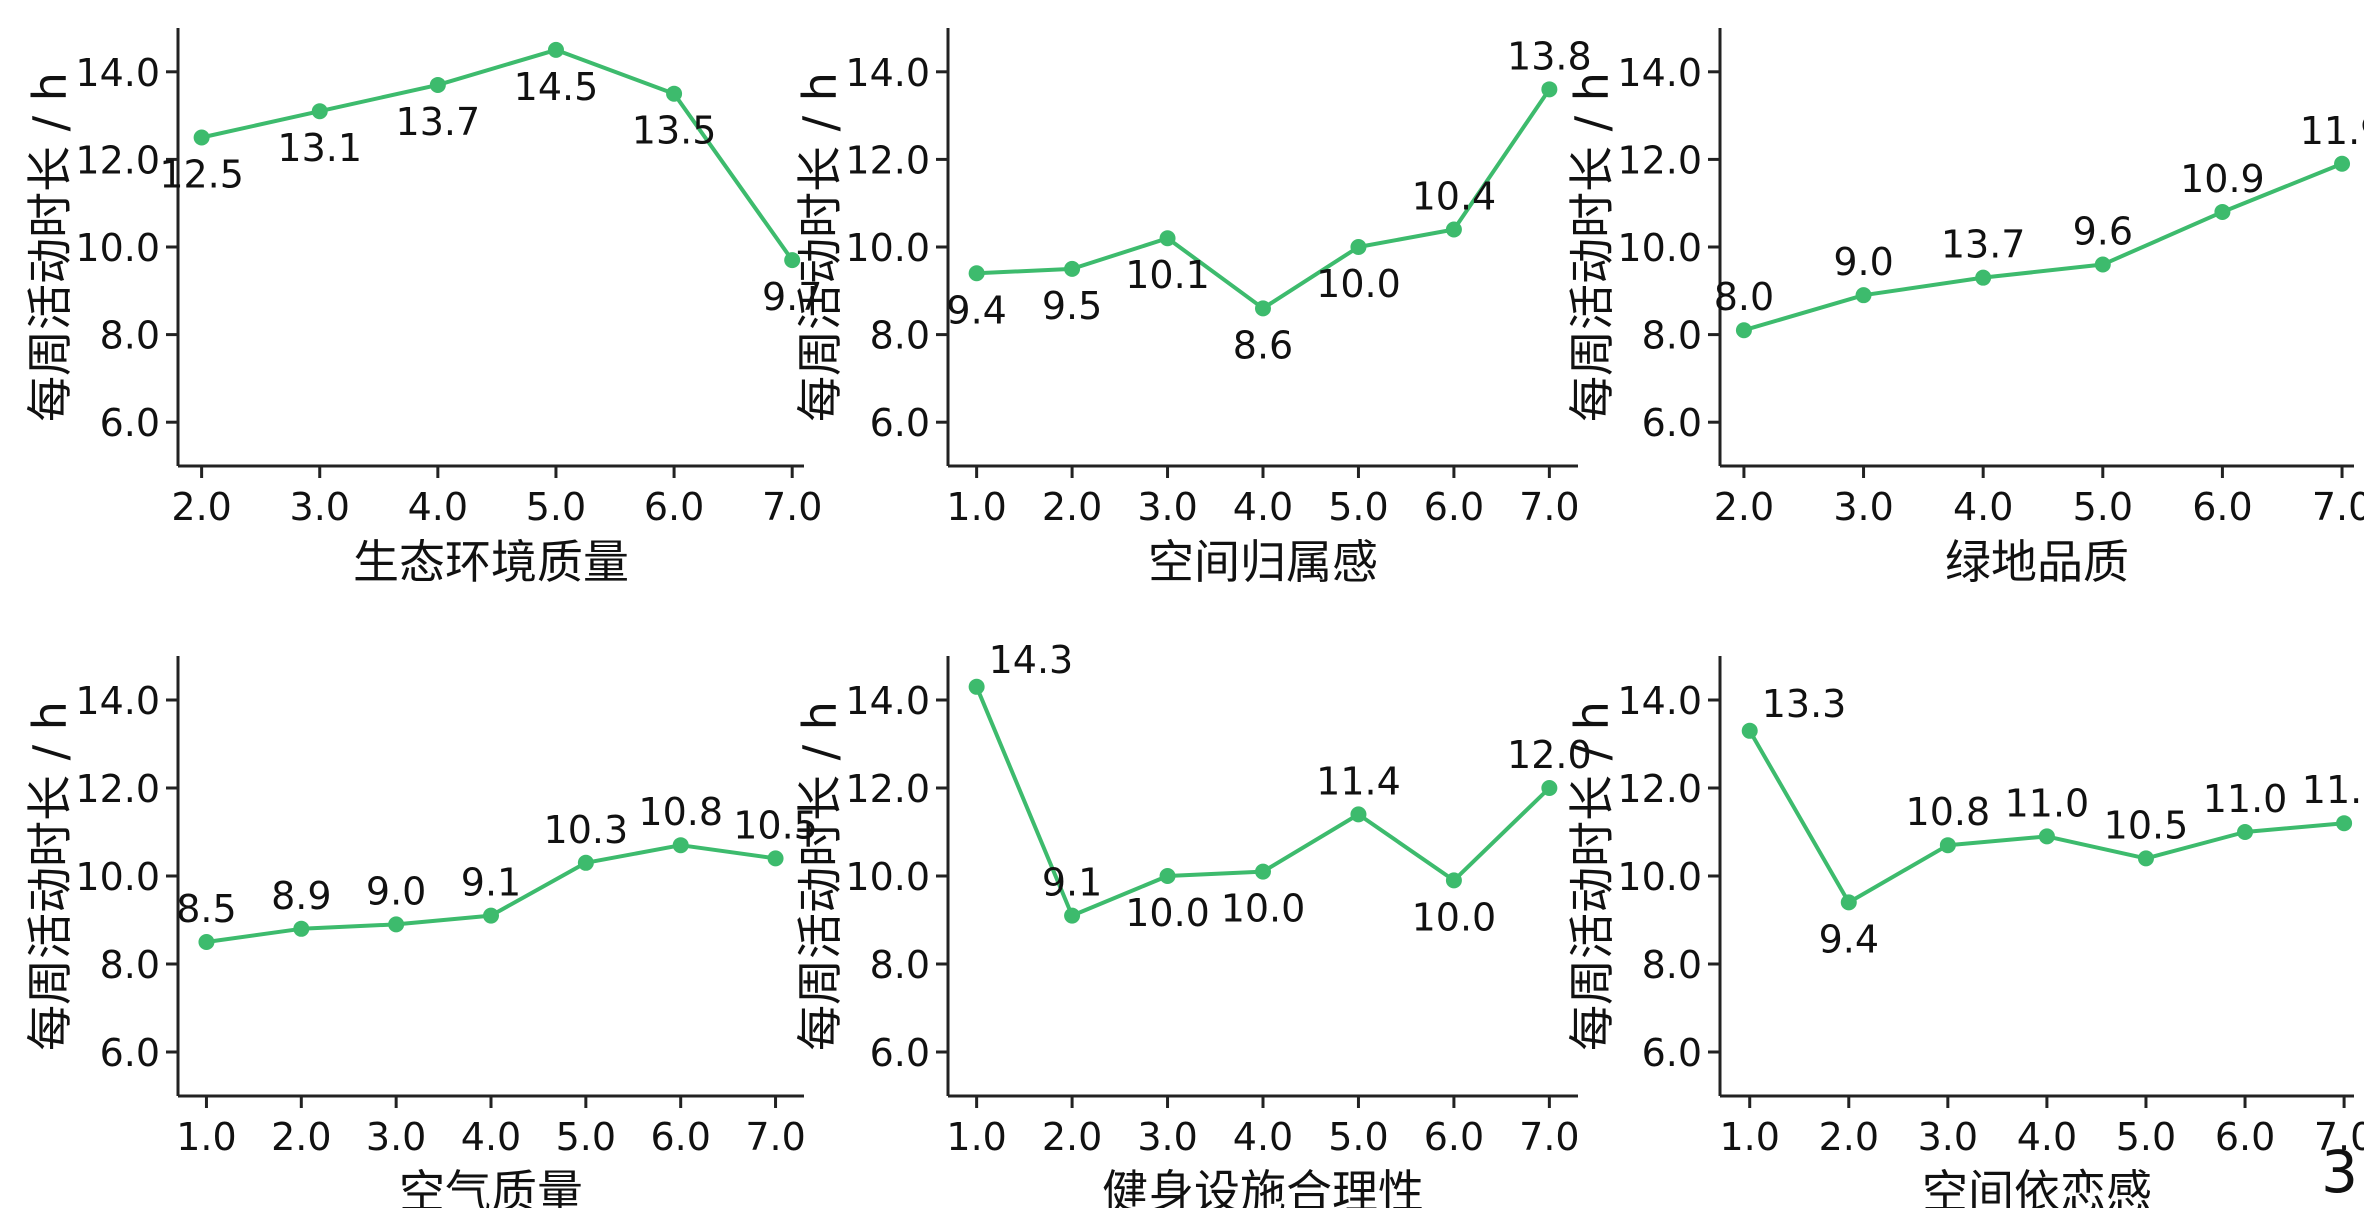  I want to click on data-label: 13.3, so click(1804, 704).